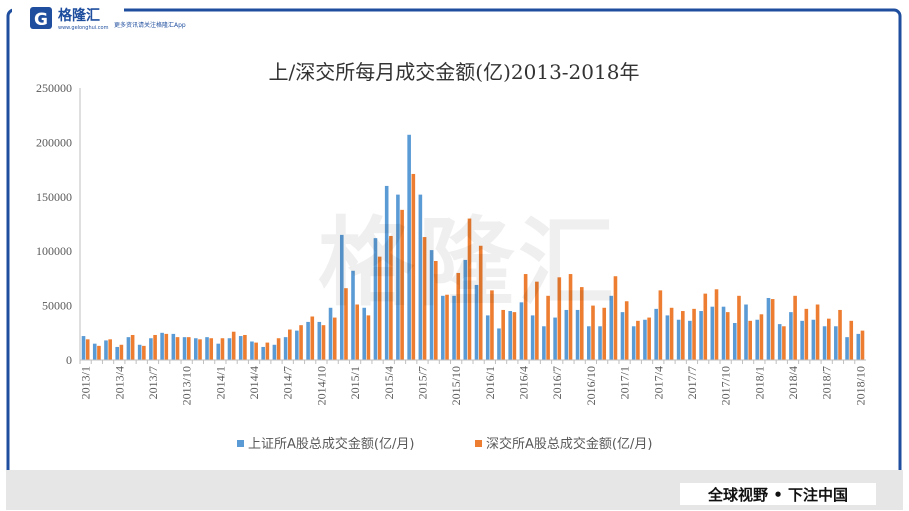 The width and height of the screenshot is (909, 511). Describe the element at coordinates (389, 382) in the screenshot. I see `x-tick-label: 2015/4` at that location.